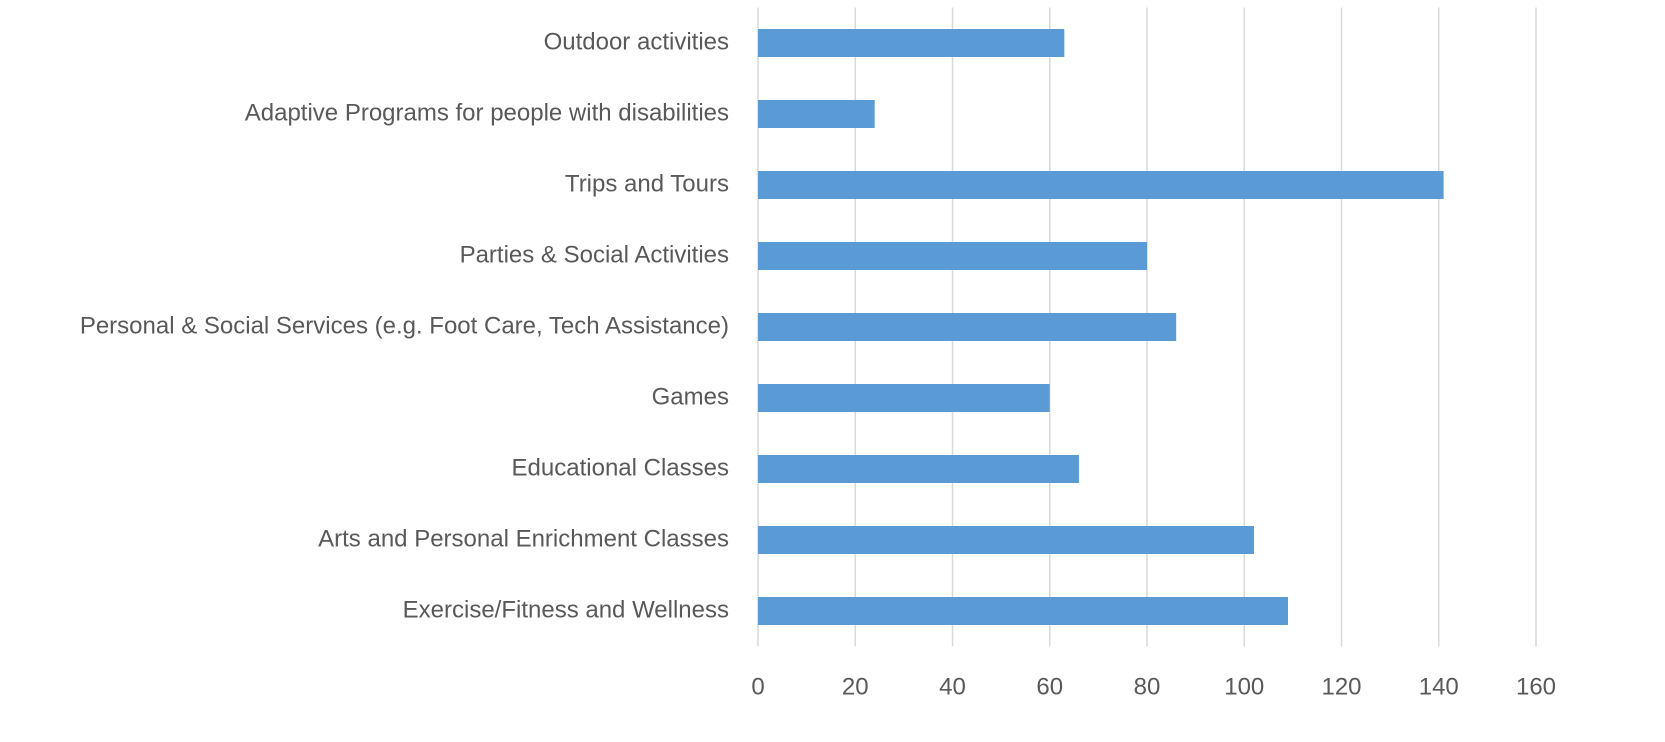 The width and height of the screenshot is (1665, 742). What do you see at coordinates (620, 467) in the screenshot?
I see `y-tick-label: Educational Classes` at bounding box center [620, 467].